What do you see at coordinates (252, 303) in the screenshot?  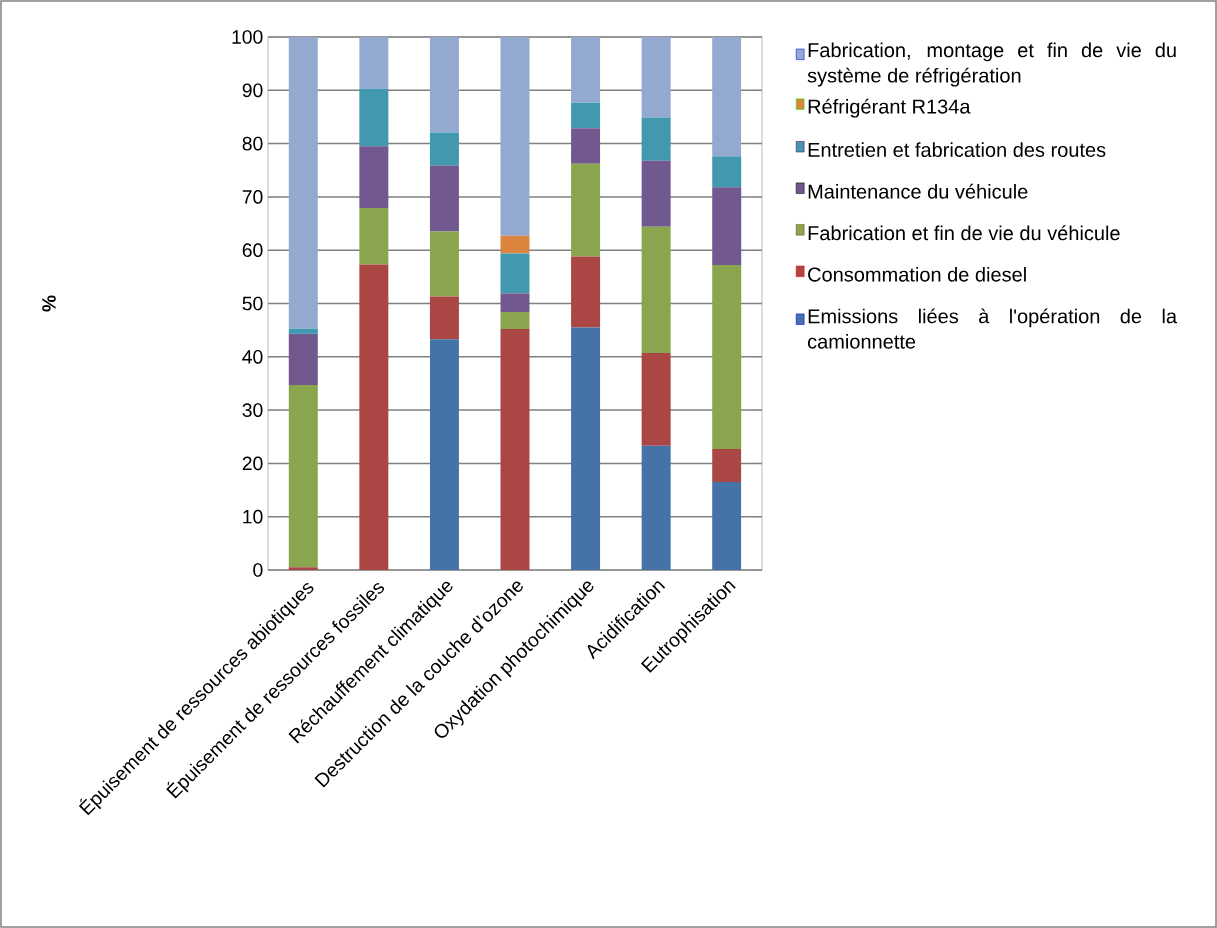 I see `y-tick-label: 50` at bounding box center [252, 303].